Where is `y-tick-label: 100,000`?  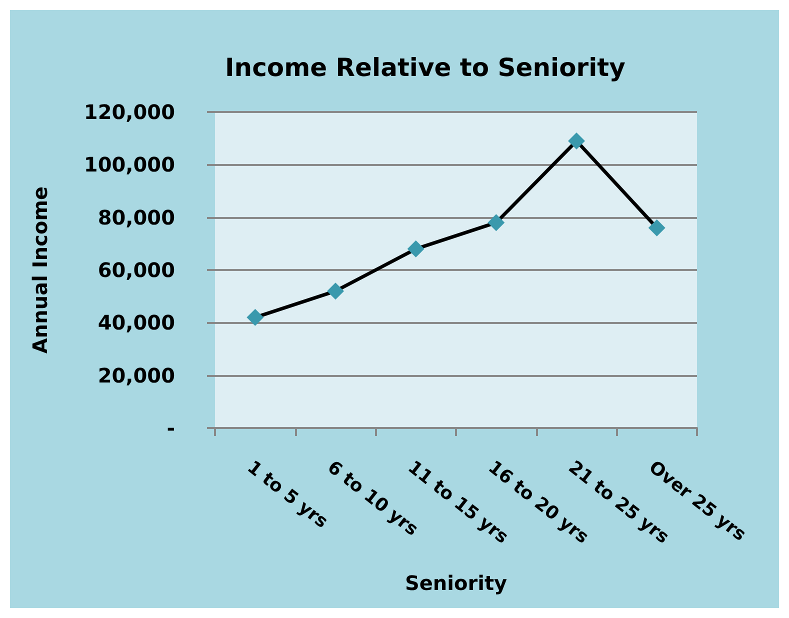
y-tick-label: 100,000 is located at coordinates (129, 164).